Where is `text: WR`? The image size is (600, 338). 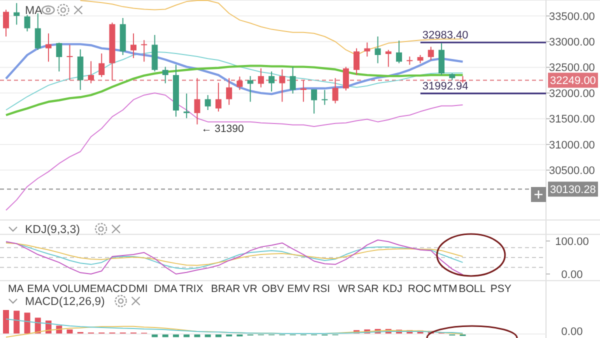 text: WR is located at coordinates (347, 289).